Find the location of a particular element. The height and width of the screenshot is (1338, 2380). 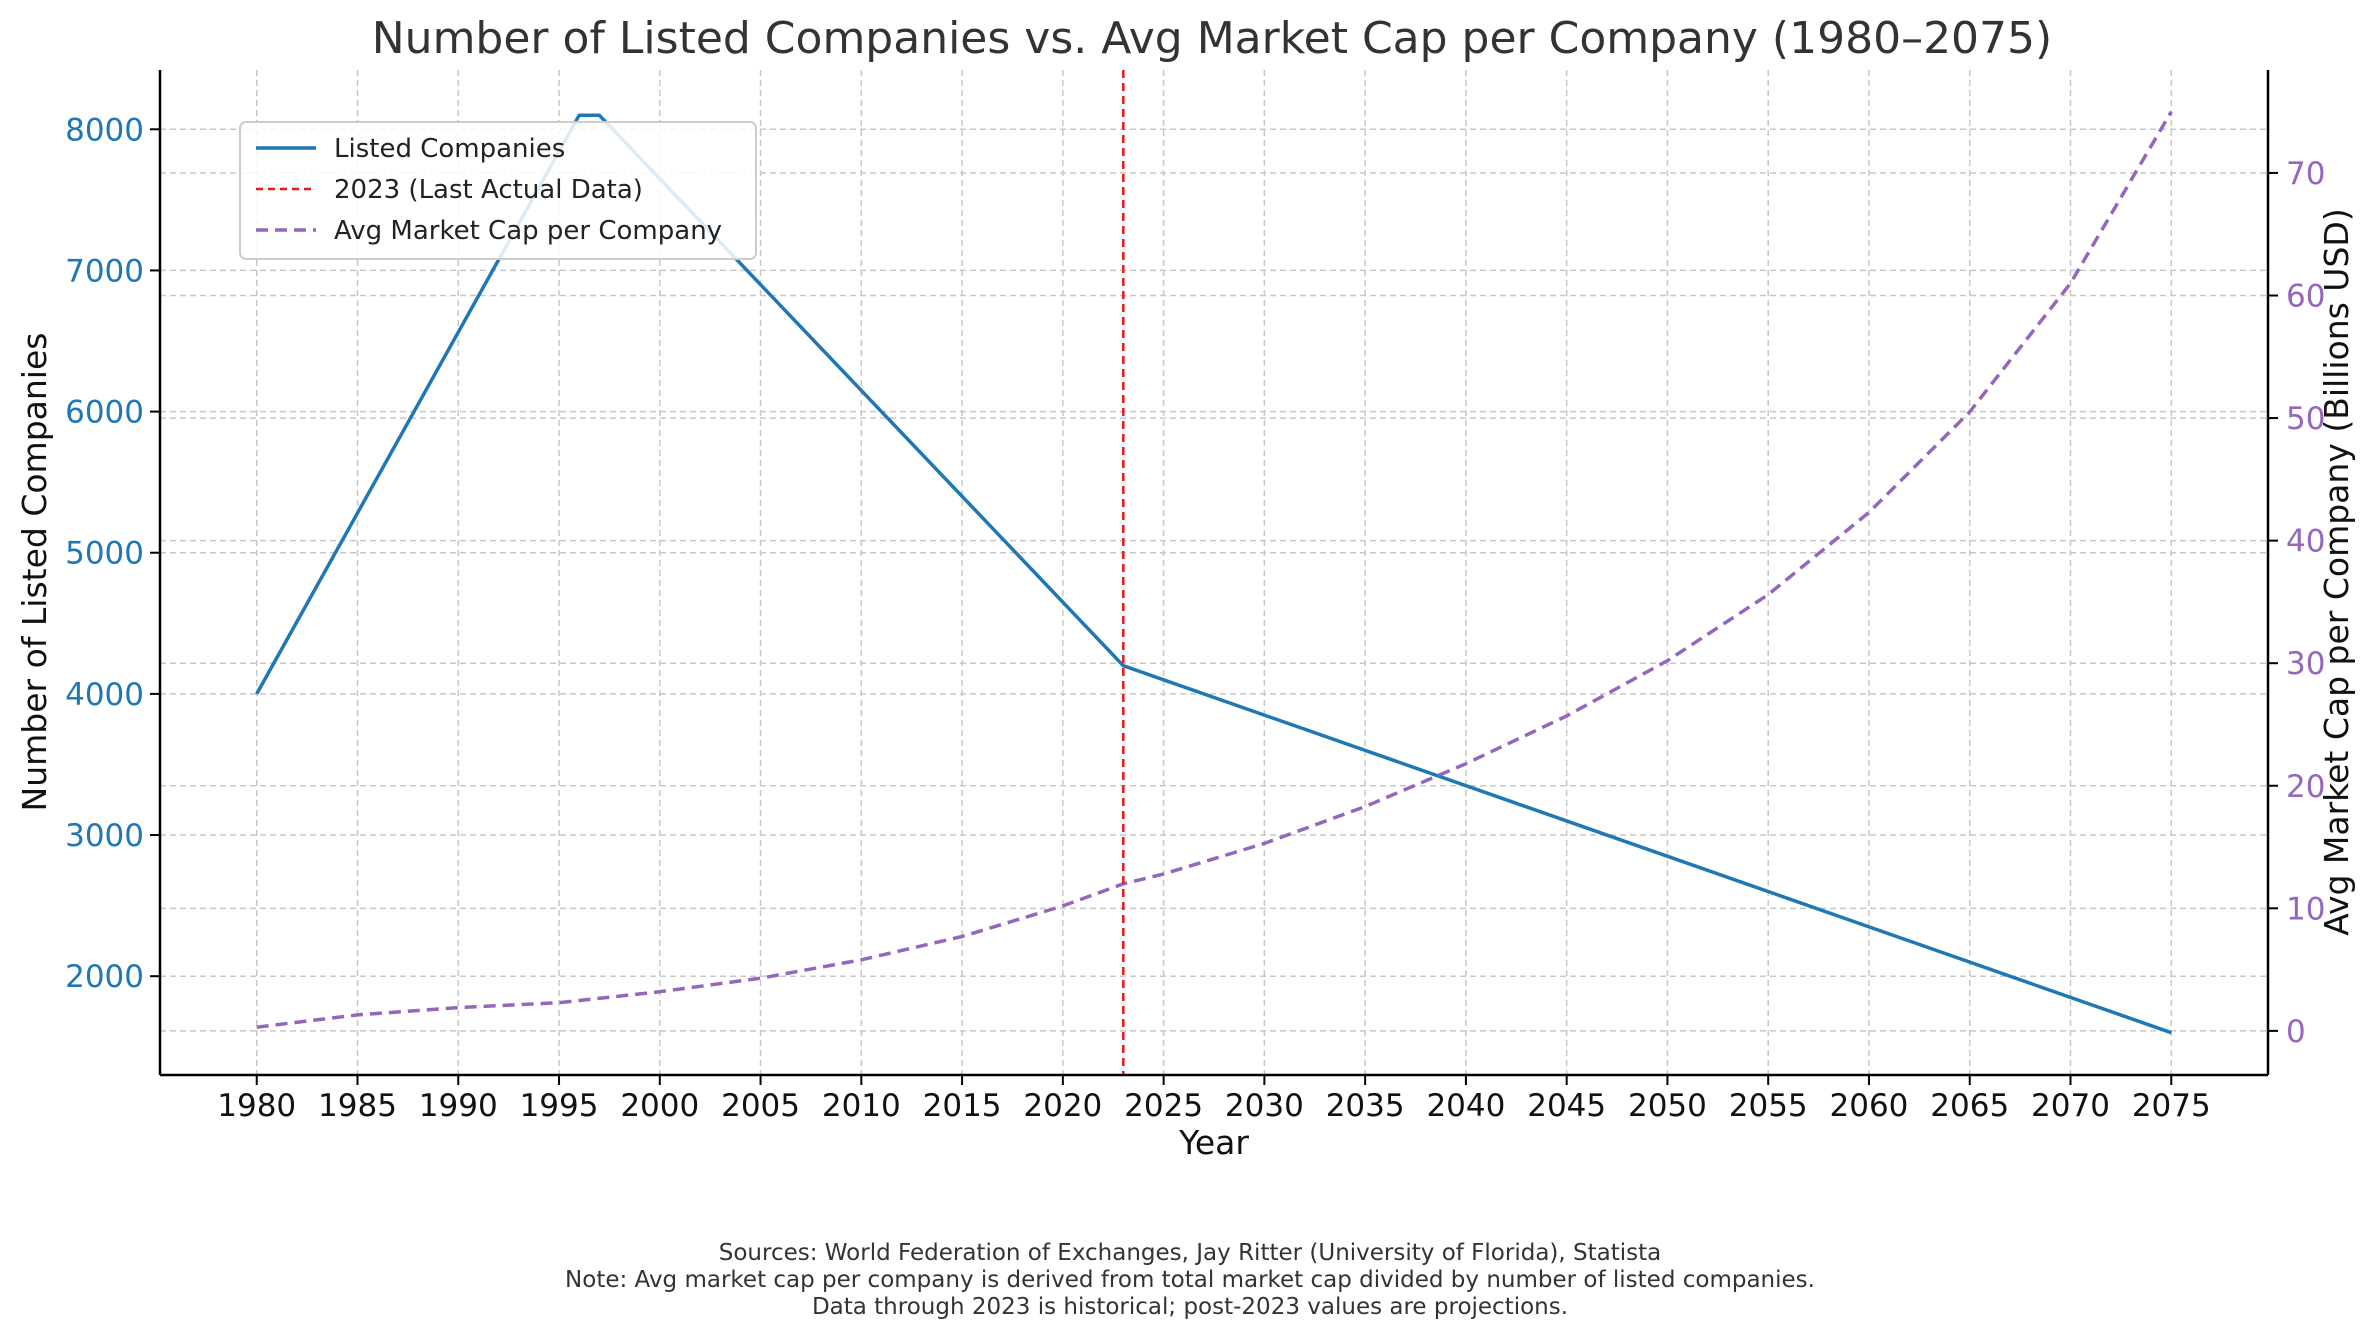

left-tick-label-3000: 3000 is located at coordinates (104, 836).